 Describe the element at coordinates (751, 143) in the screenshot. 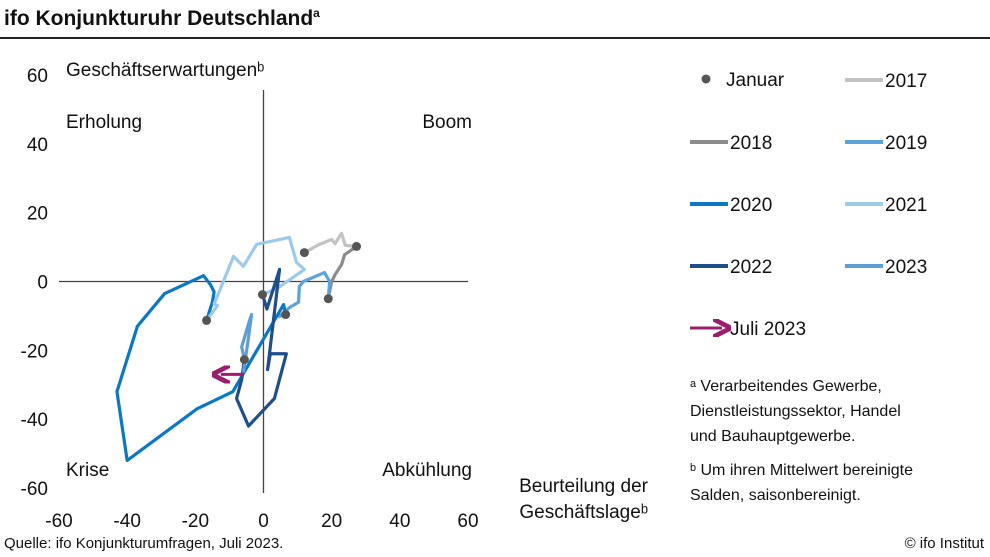

I see `legend-label: 2018` at that location.